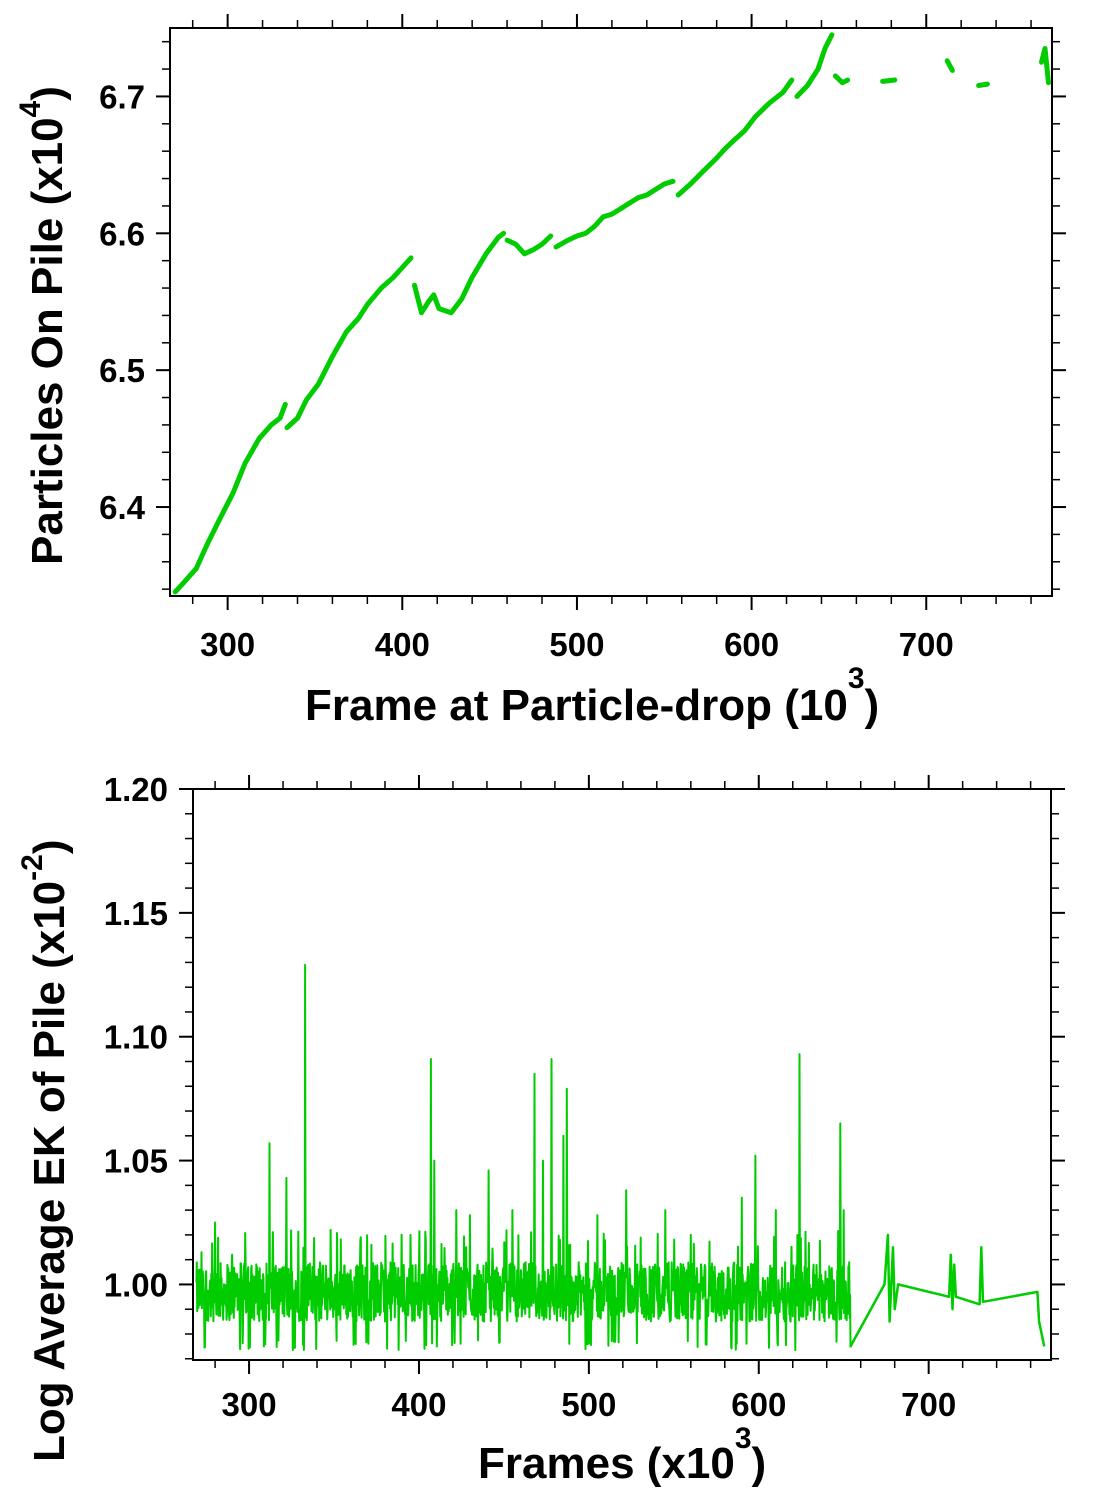 The image size is (1104, 1490). I want to click on bottom-y-axis-label: Log Average EK of Pile (x10-2), so click(45, 1151).